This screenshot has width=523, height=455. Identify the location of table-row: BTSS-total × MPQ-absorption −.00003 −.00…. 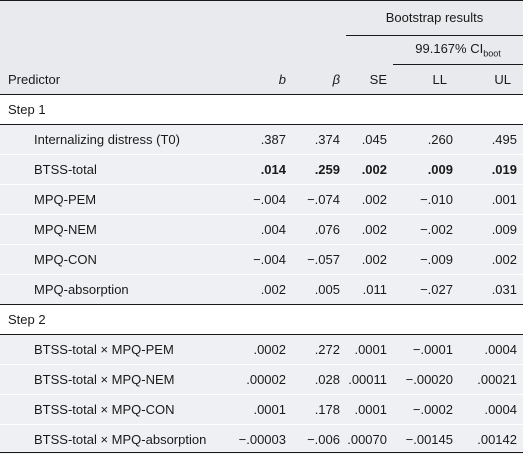
(261, 439).